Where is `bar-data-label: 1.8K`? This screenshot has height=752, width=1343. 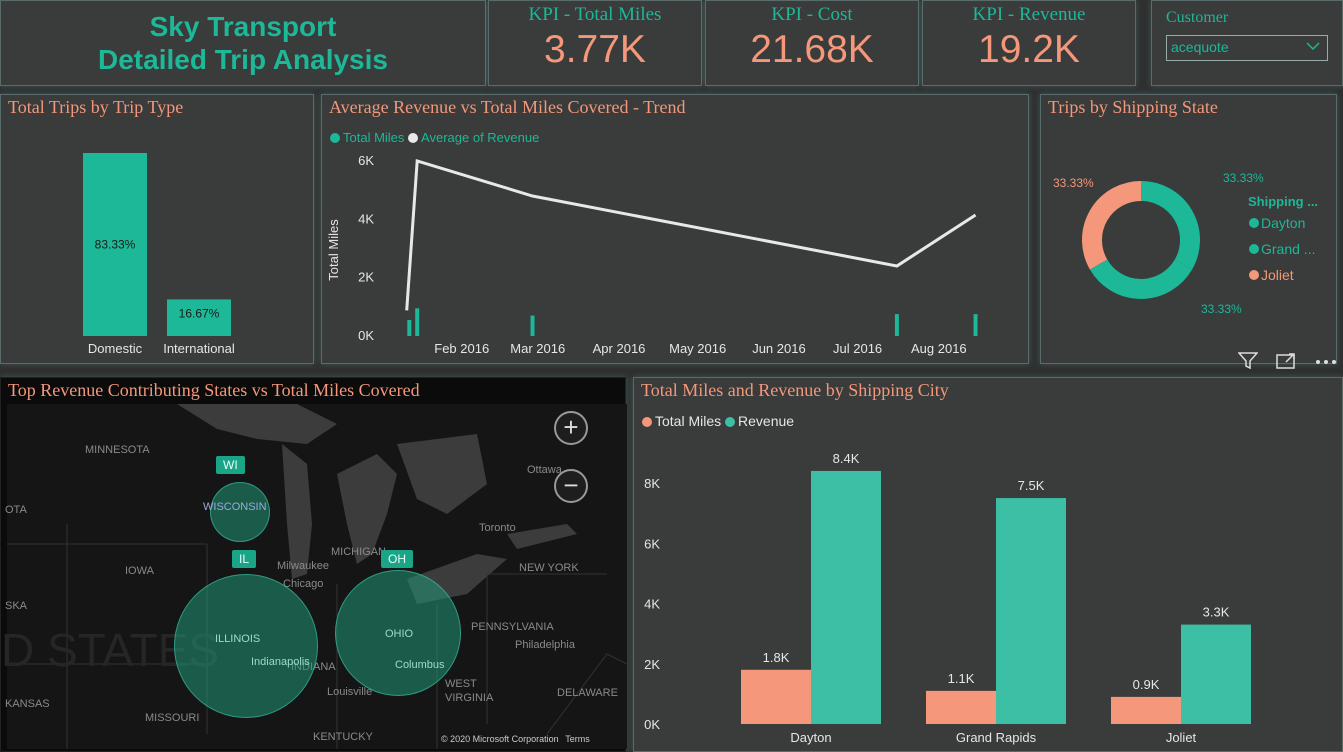 bar-data-label: 1.8K is located at coordinates (776, 657).